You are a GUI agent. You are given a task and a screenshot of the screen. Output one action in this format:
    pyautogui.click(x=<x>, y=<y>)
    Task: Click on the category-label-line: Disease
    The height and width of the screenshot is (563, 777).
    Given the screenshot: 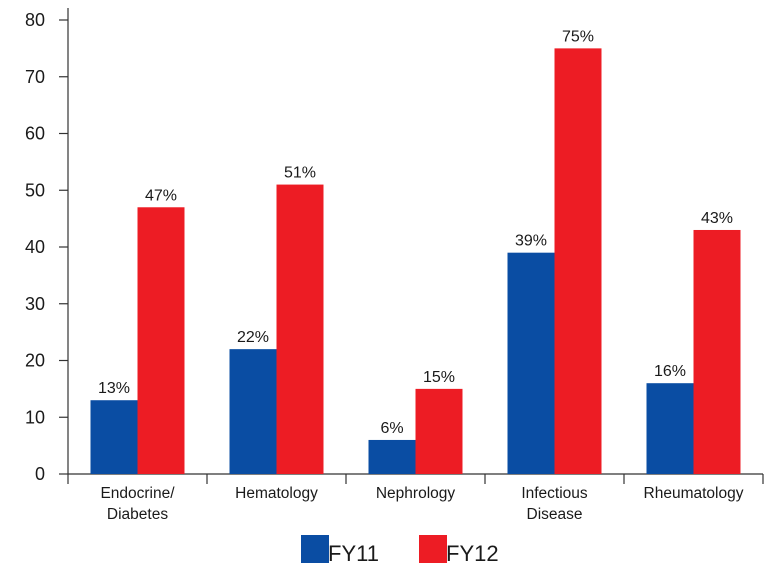 What is the action you would take?
    pyautogui.click(x=555, y=514)
    